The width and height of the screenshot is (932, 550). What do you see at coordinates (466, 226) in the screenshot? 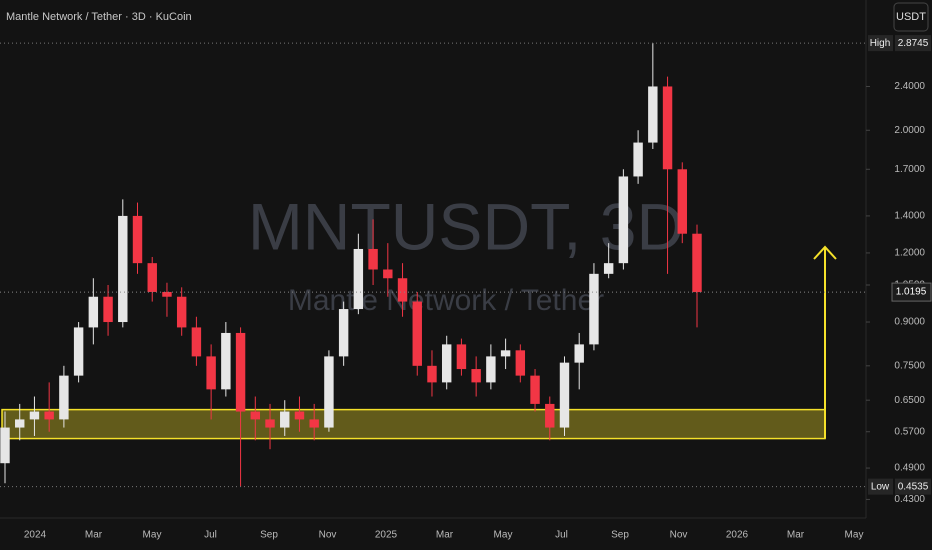
I see `watermark: MNTUSDT, 3D` at bounding box center [466, 226].